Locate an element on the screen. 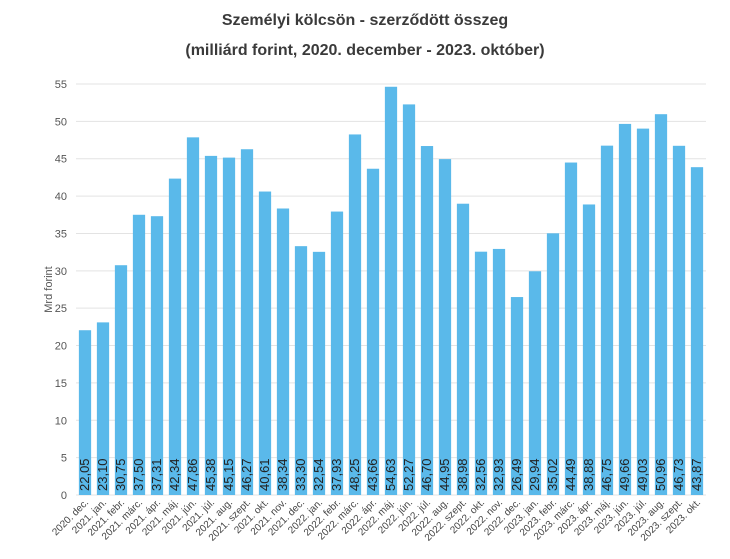 This screenshot has width=730, height=559. data-label: 32,93 is located at coordinates (498, 474).